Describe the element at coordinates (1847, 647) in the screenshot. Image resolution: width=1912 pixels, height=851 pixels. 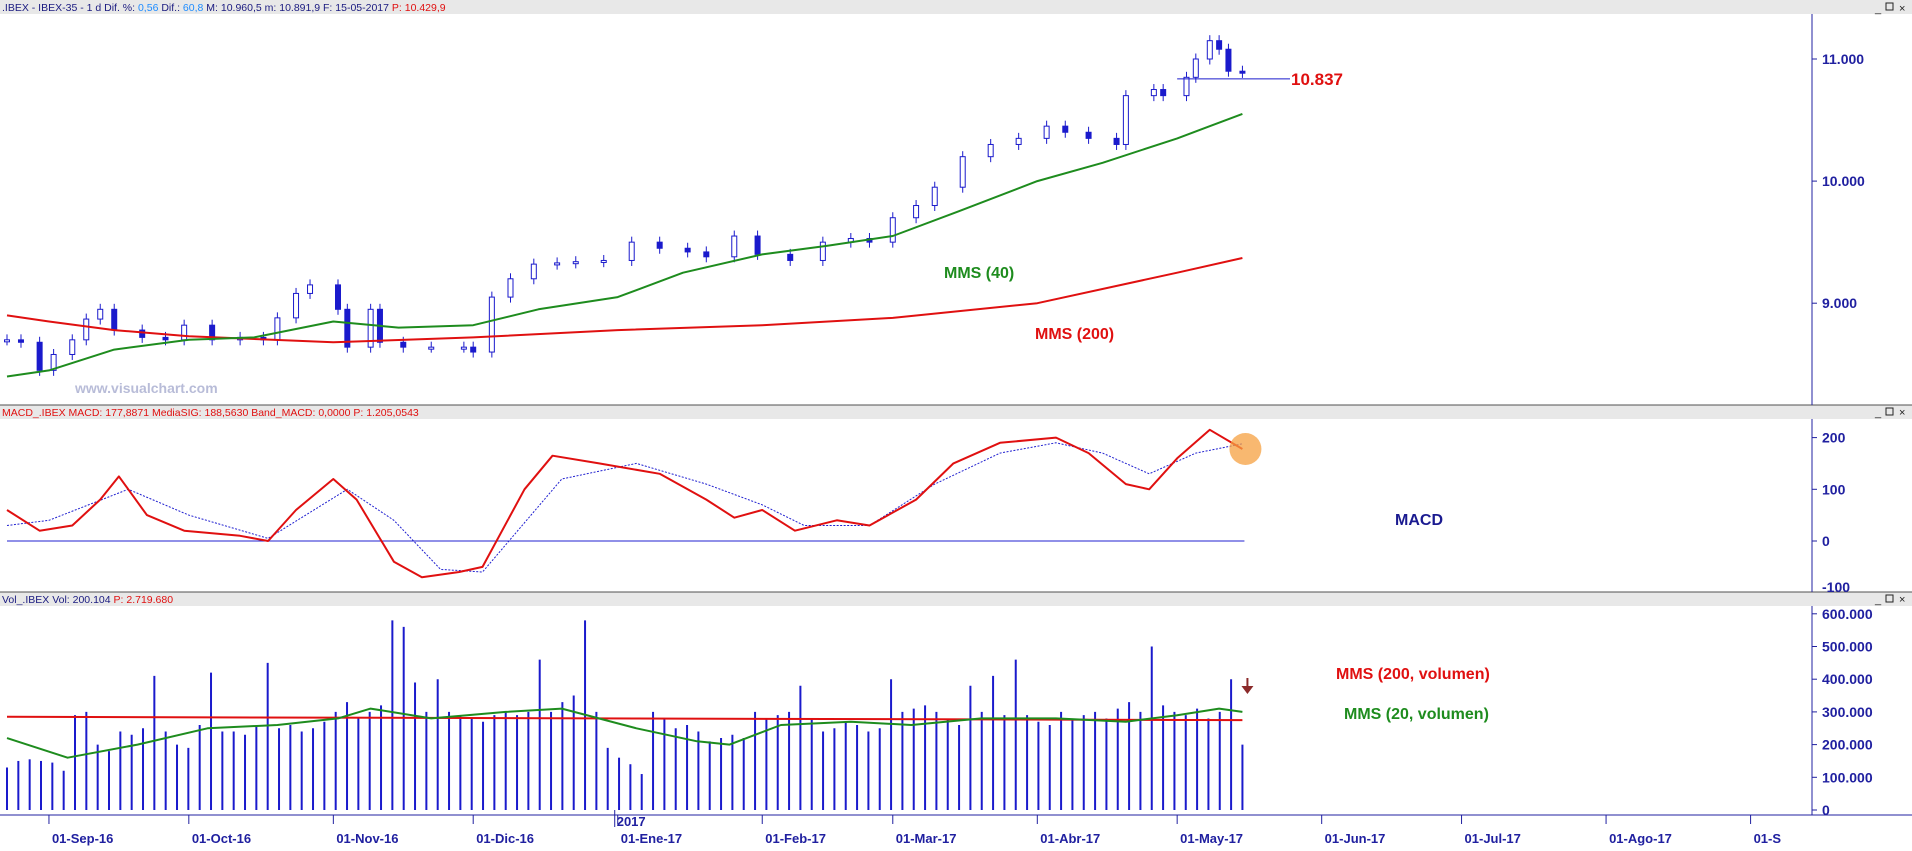
I see `volume-y-tick-label: 500.000` at that location.